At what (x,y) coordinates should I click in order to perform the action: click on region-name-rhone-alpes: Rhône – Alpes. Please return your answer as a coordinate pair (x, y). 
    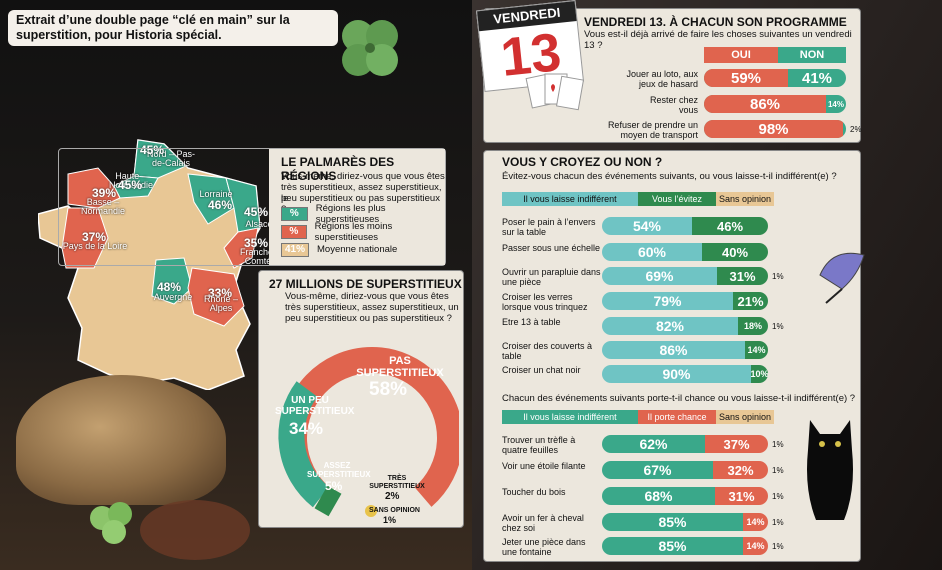
    Looking at the image, I should click on (221, 303).